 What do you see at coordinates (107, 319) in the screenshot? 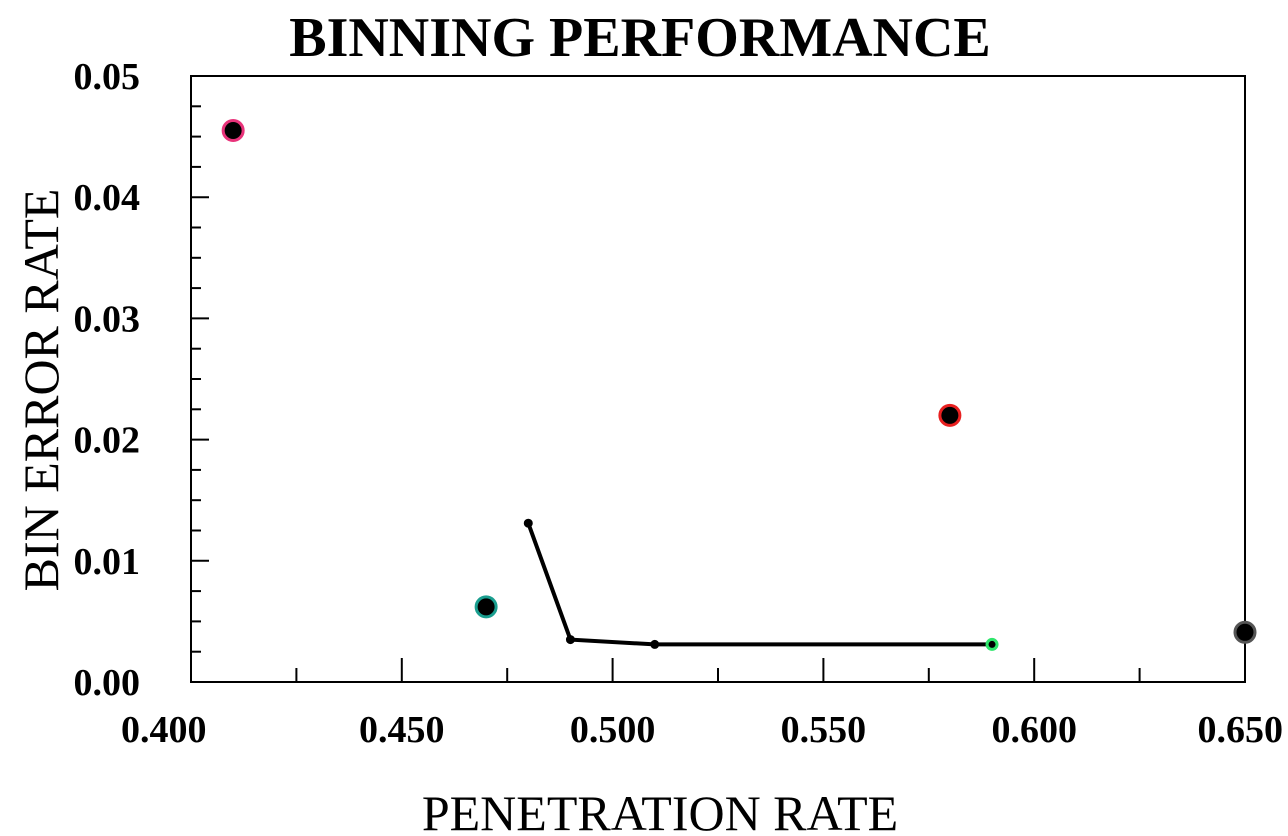
I see `y-tick-label: 0.03` at bounding box center [107, 319].